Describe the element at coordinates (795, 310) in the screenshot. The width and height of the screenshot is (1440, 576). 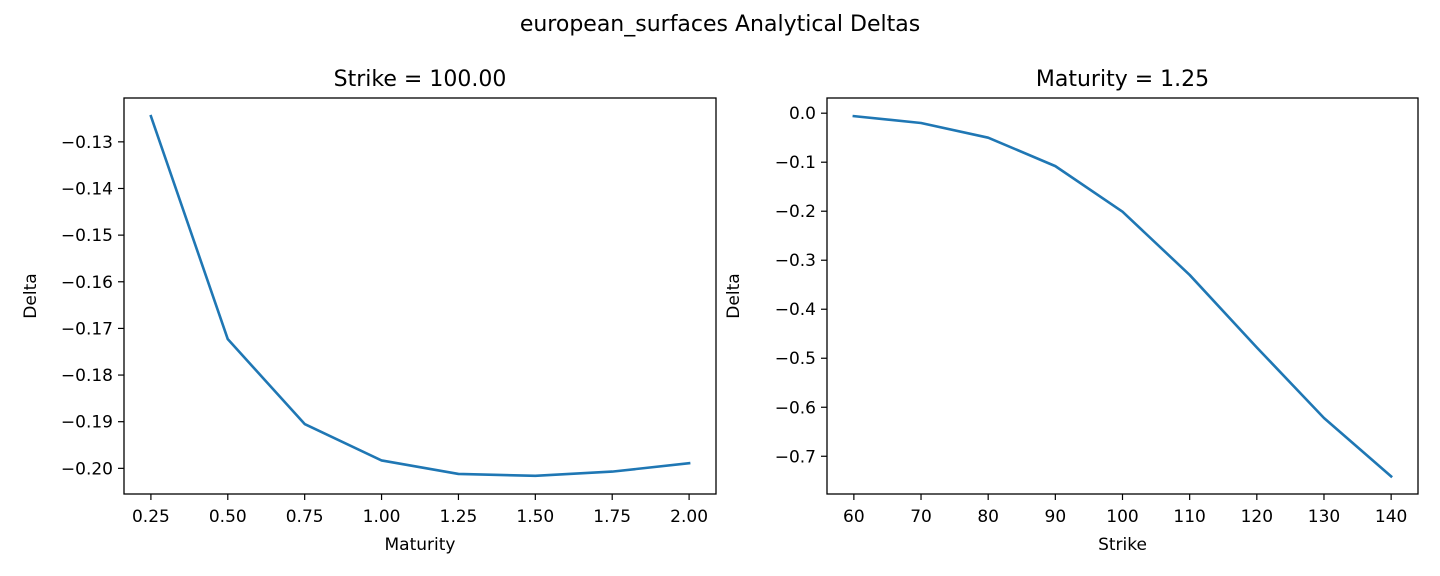
I see `y-tick-label: −0.4` at that location.